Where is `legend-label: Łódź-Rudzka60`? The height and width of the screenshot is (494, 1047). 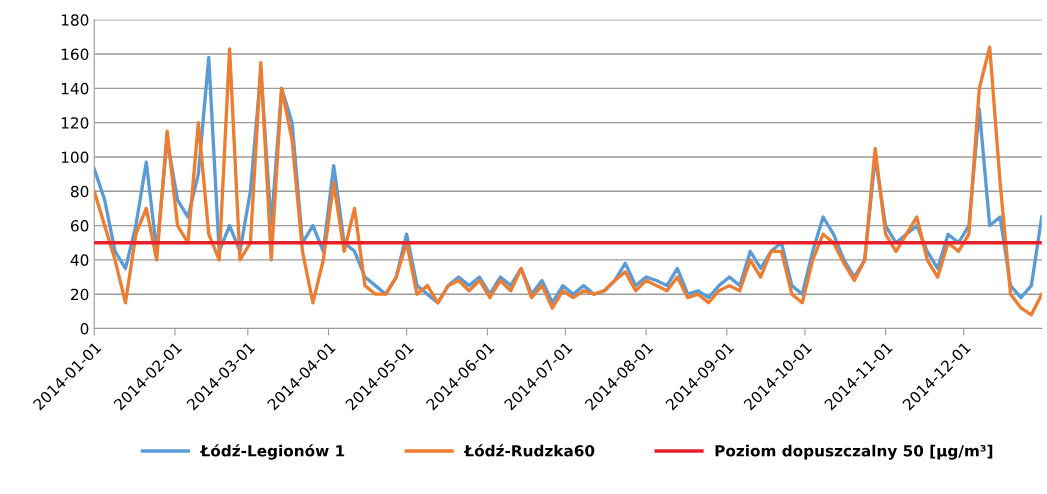 legend-label: Łódź-Rudzka60 is located at coordinates (529, 450).